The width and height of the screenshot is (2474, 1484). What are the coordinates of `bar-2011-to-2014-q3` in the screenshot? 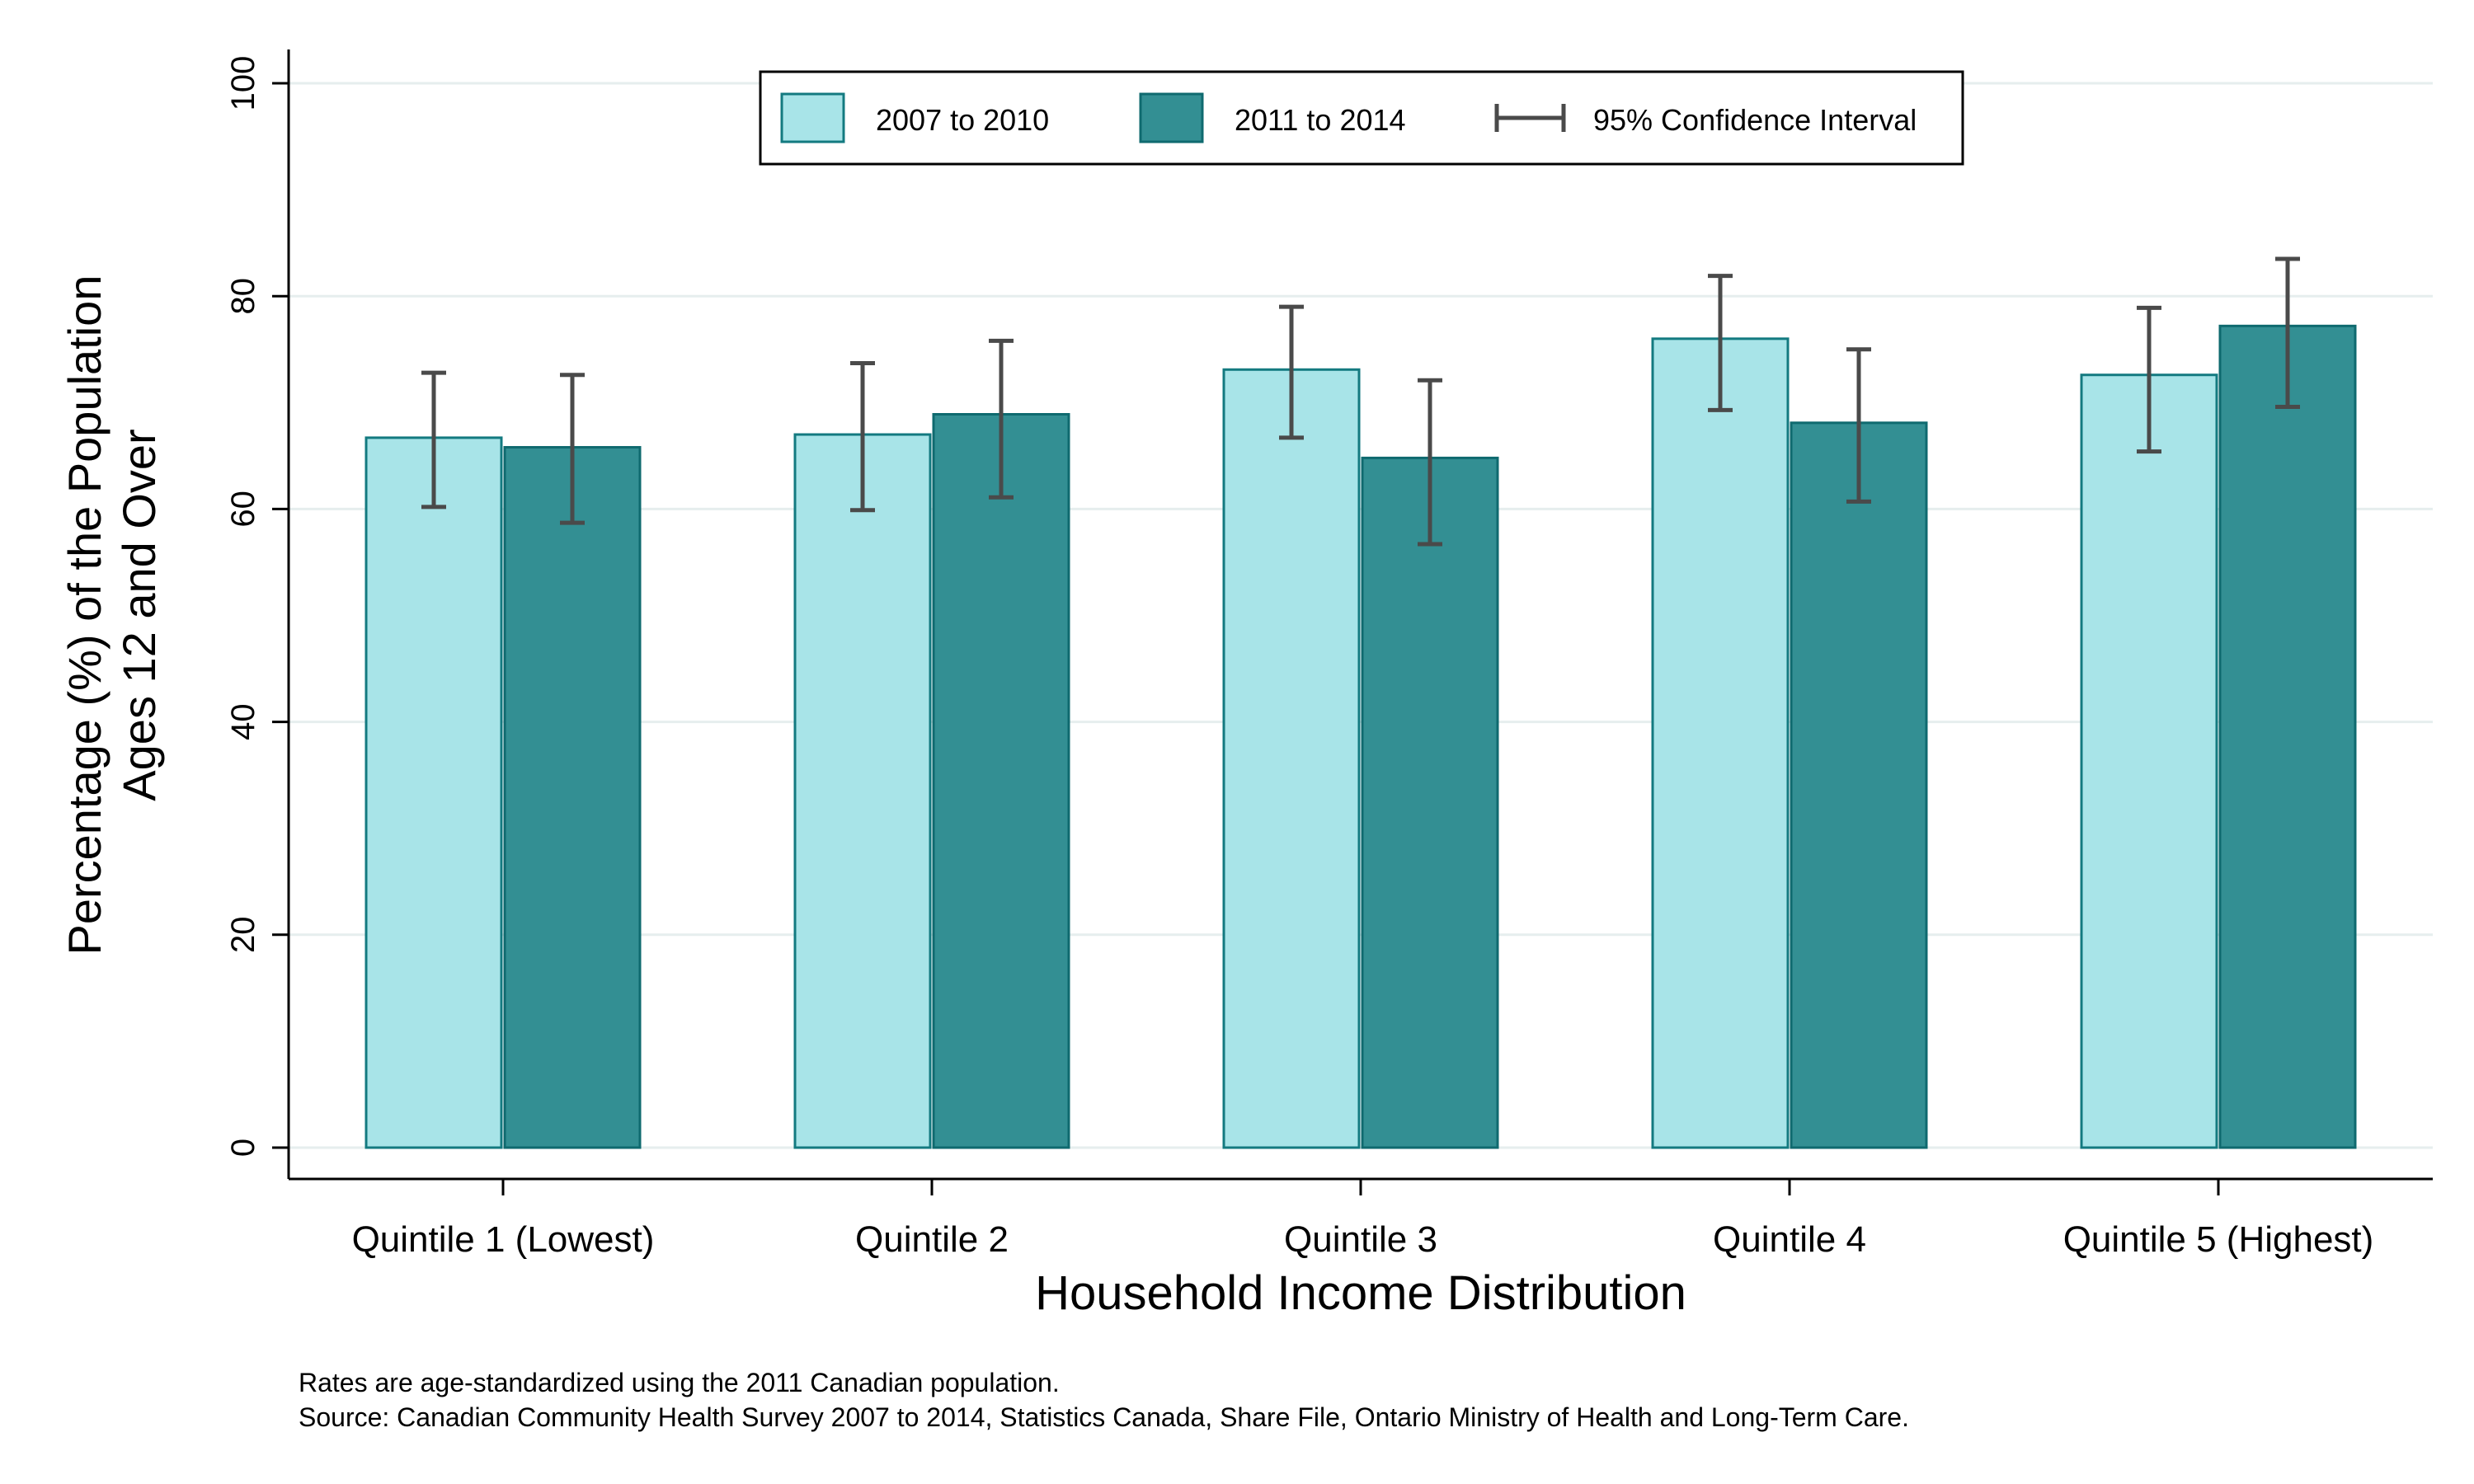 It's located at (1430, 802).